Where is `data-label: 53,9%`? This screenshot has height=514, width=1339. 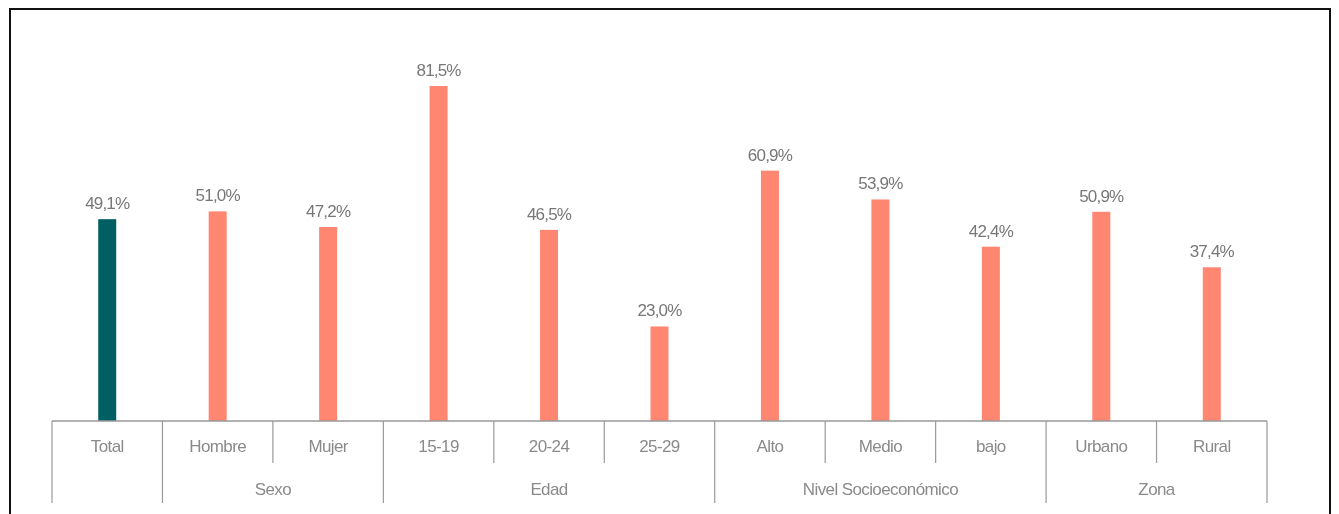
data-label: 53,9% is located at coordinates (881, 184).